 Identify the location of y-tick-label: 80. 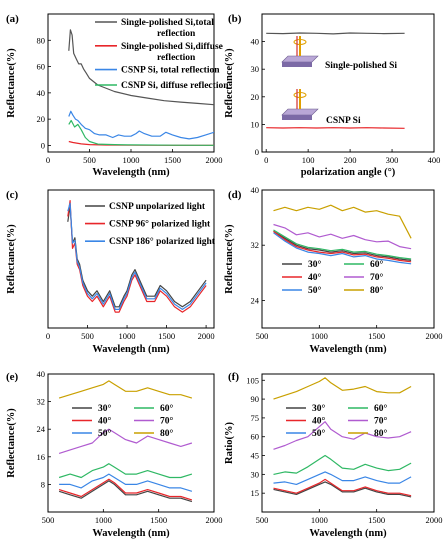
(41, 40).